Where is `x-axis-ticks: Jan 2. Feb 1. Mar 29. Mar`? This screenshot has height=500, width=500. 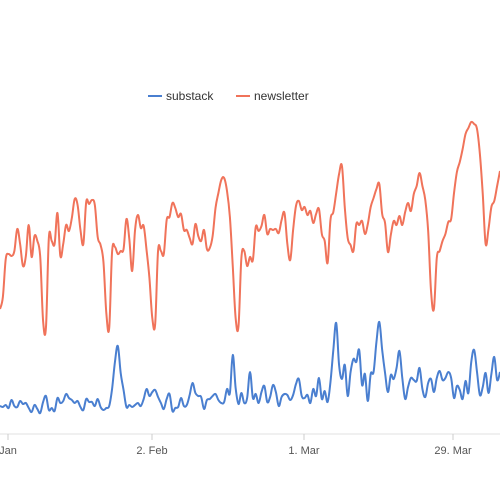
x-axis-ticks: Jan 2. Feb 1. Mar 29. Mar is located at coordinates (236, 445).